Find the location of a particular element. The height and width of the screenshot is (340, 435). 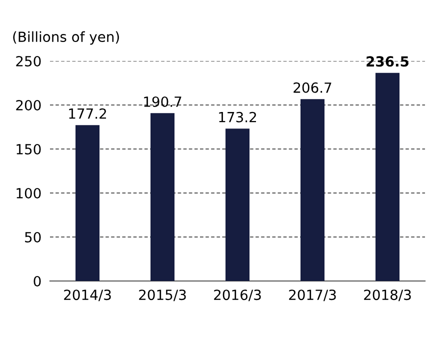

data-label: 206.7 is located at coordinates (313, 87).